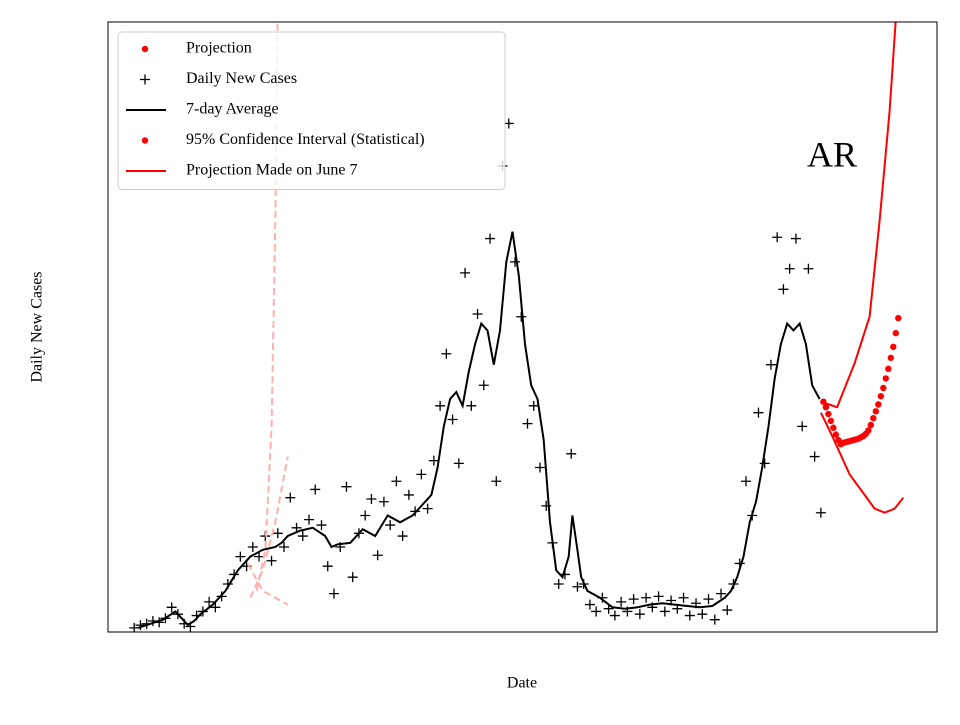 The image size is (960, 725). What do you see at coordinates (305, 139) in the screenshot?
I see `legend-label: 95% Confidence Interval (Statistical)` at bounding box center [305, 139].